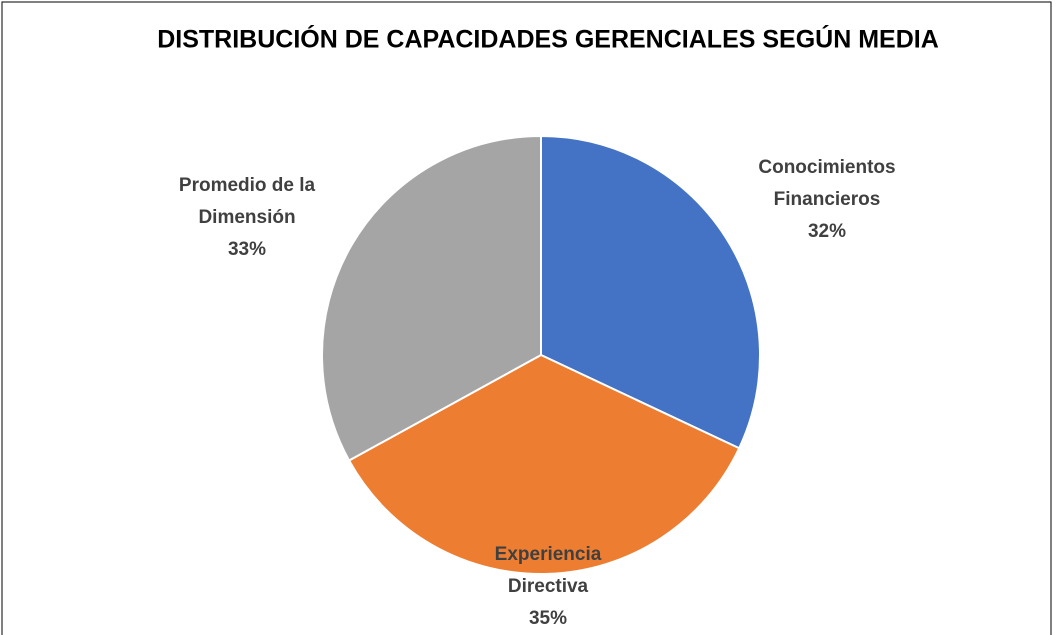 This screenshot has height=635, width=1057. I want to click on value-label: 33%, so click(247, 249).